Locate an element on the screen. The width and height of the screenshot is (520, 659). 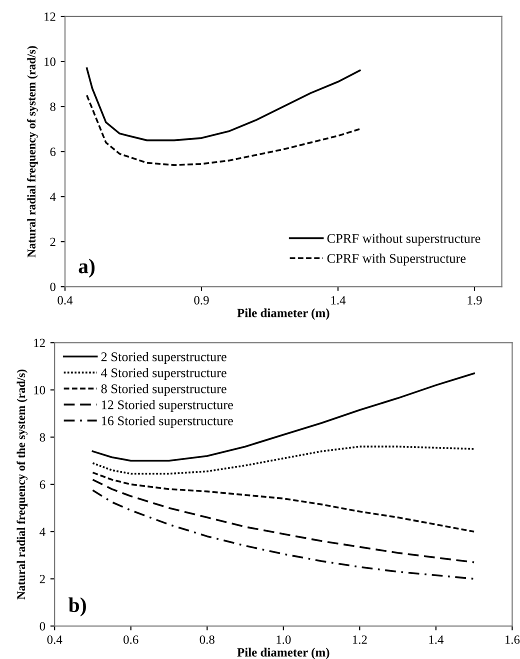
legend-label: 2 Storied superstructure is located at coordinates (163, 358).